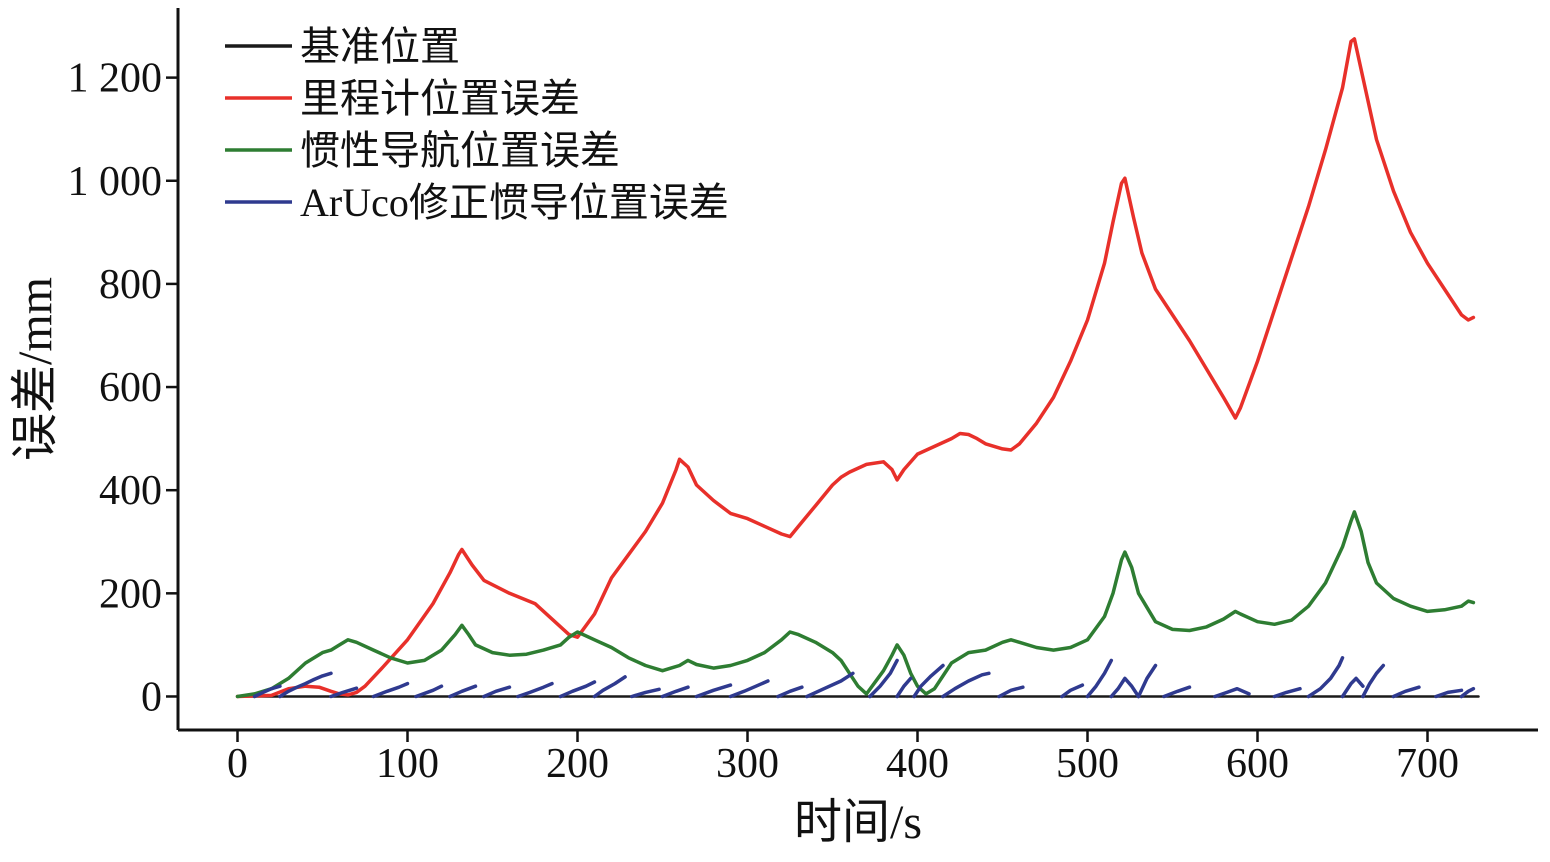 This screenshot has width=1550, height=862. What do you see at coordinates (1087, 764) in the screenshot?
I see `x-tick-label: 500` at bounding box center [1087, 764].